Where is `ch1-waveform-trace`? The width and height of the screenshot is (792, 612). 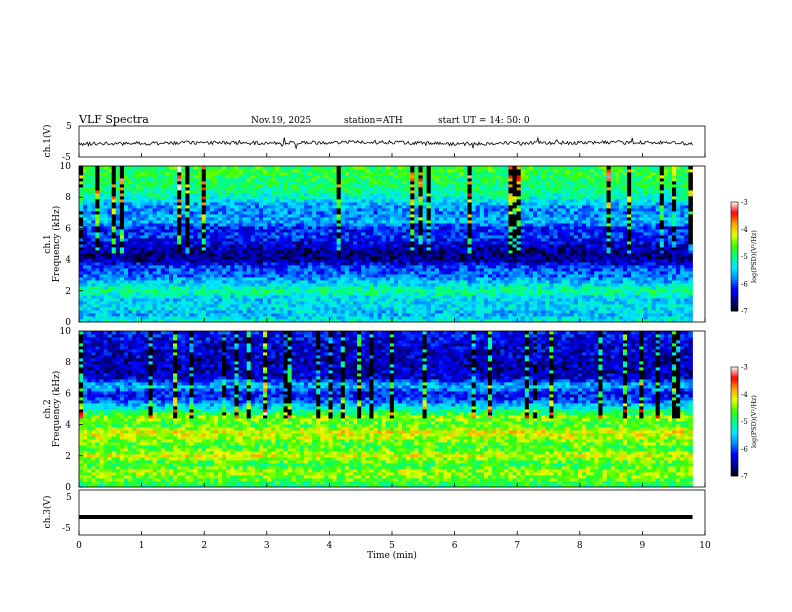
ch1-waveform-trace is located at coordinates (385, 143).